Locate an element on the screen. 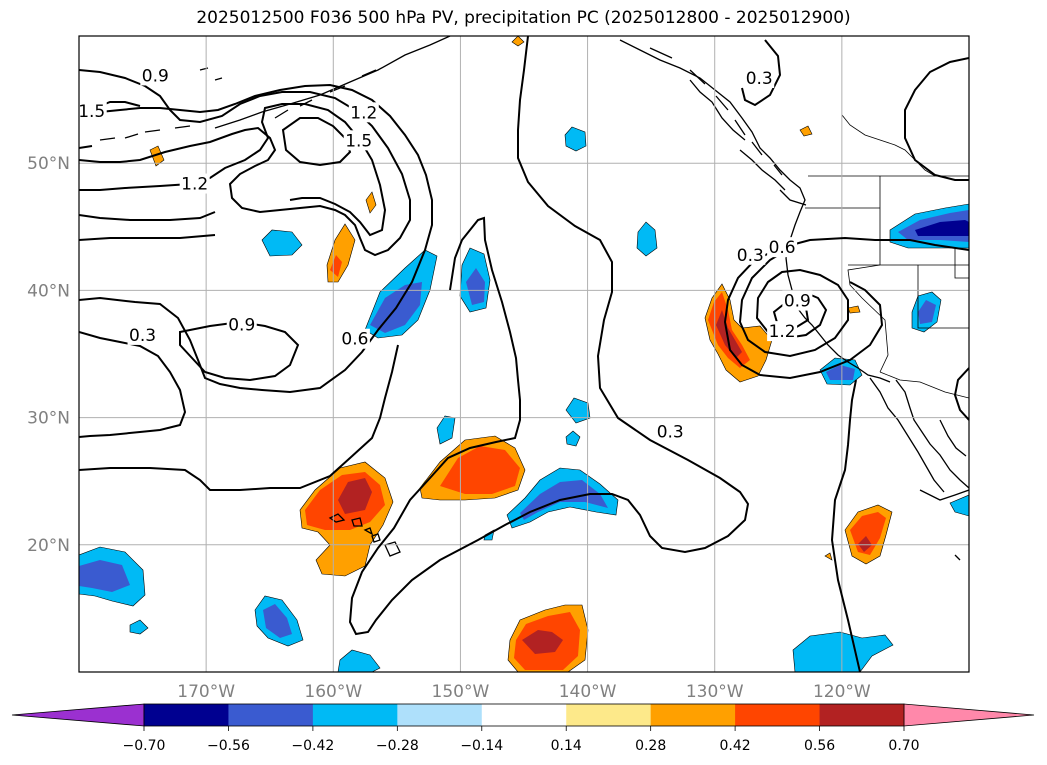 This screenshot has height=765, width=1047. colorbar-tick-label: −0.70 is located at coordinates (144, 746).